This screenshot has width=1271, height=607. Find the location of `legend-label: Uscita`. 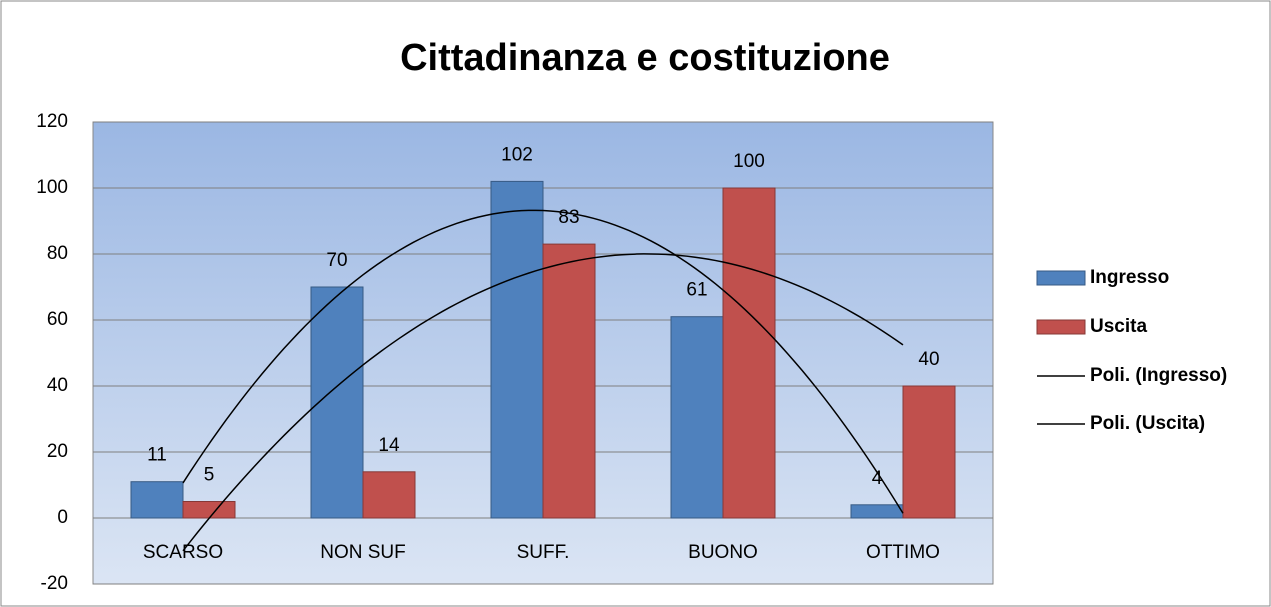

legend-label: Uscita is located at coordinates (1118, 326).